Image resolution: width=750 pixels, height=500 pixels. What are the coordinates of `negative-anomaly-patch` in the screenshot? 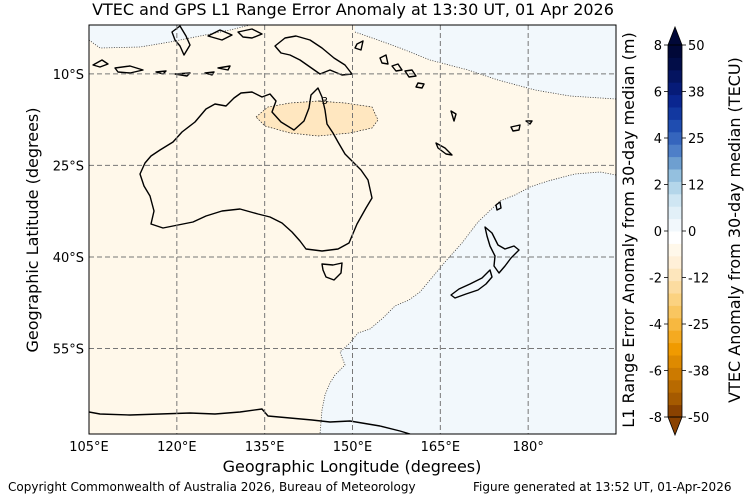 It's located at (317, 118).